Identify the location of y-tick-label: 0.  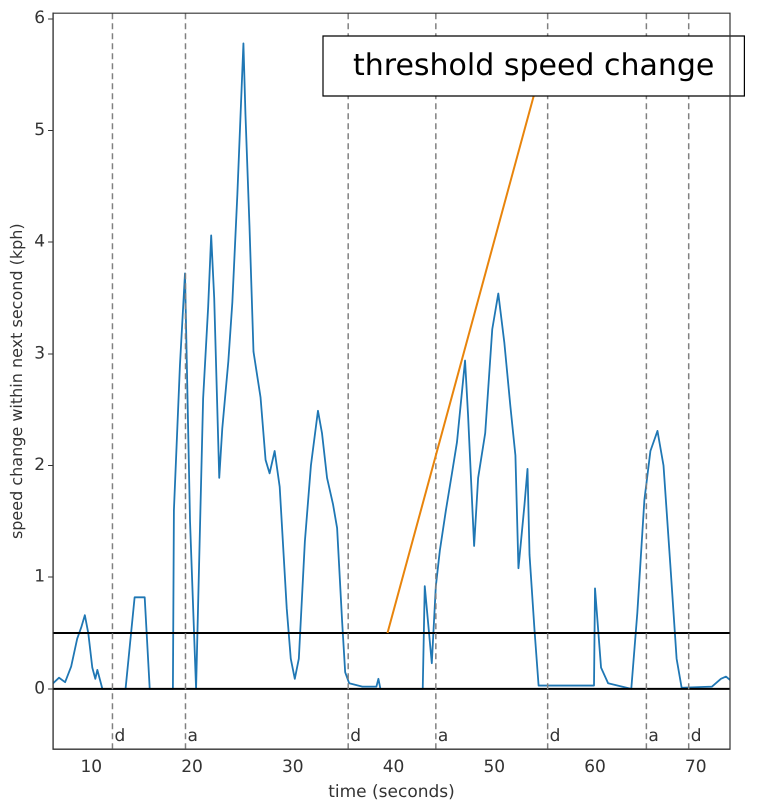
(40, 688).